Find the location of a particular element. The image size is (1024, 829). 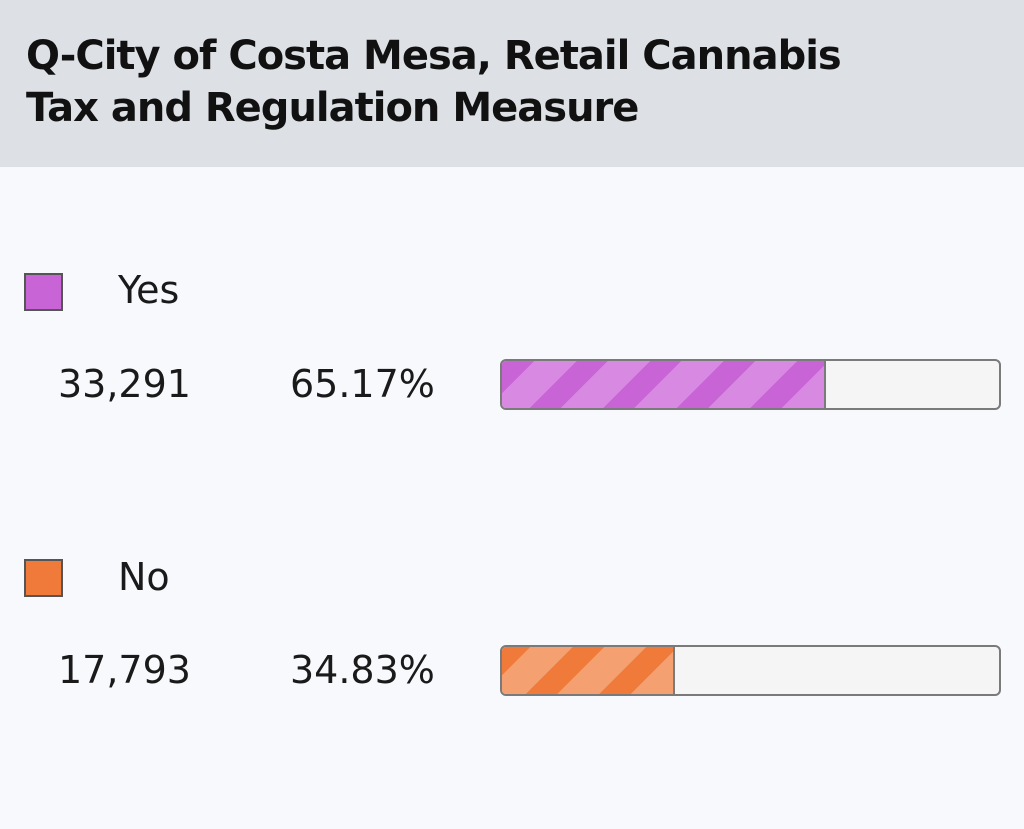

yes-legend-swatch is located at coordinates (43, 292).